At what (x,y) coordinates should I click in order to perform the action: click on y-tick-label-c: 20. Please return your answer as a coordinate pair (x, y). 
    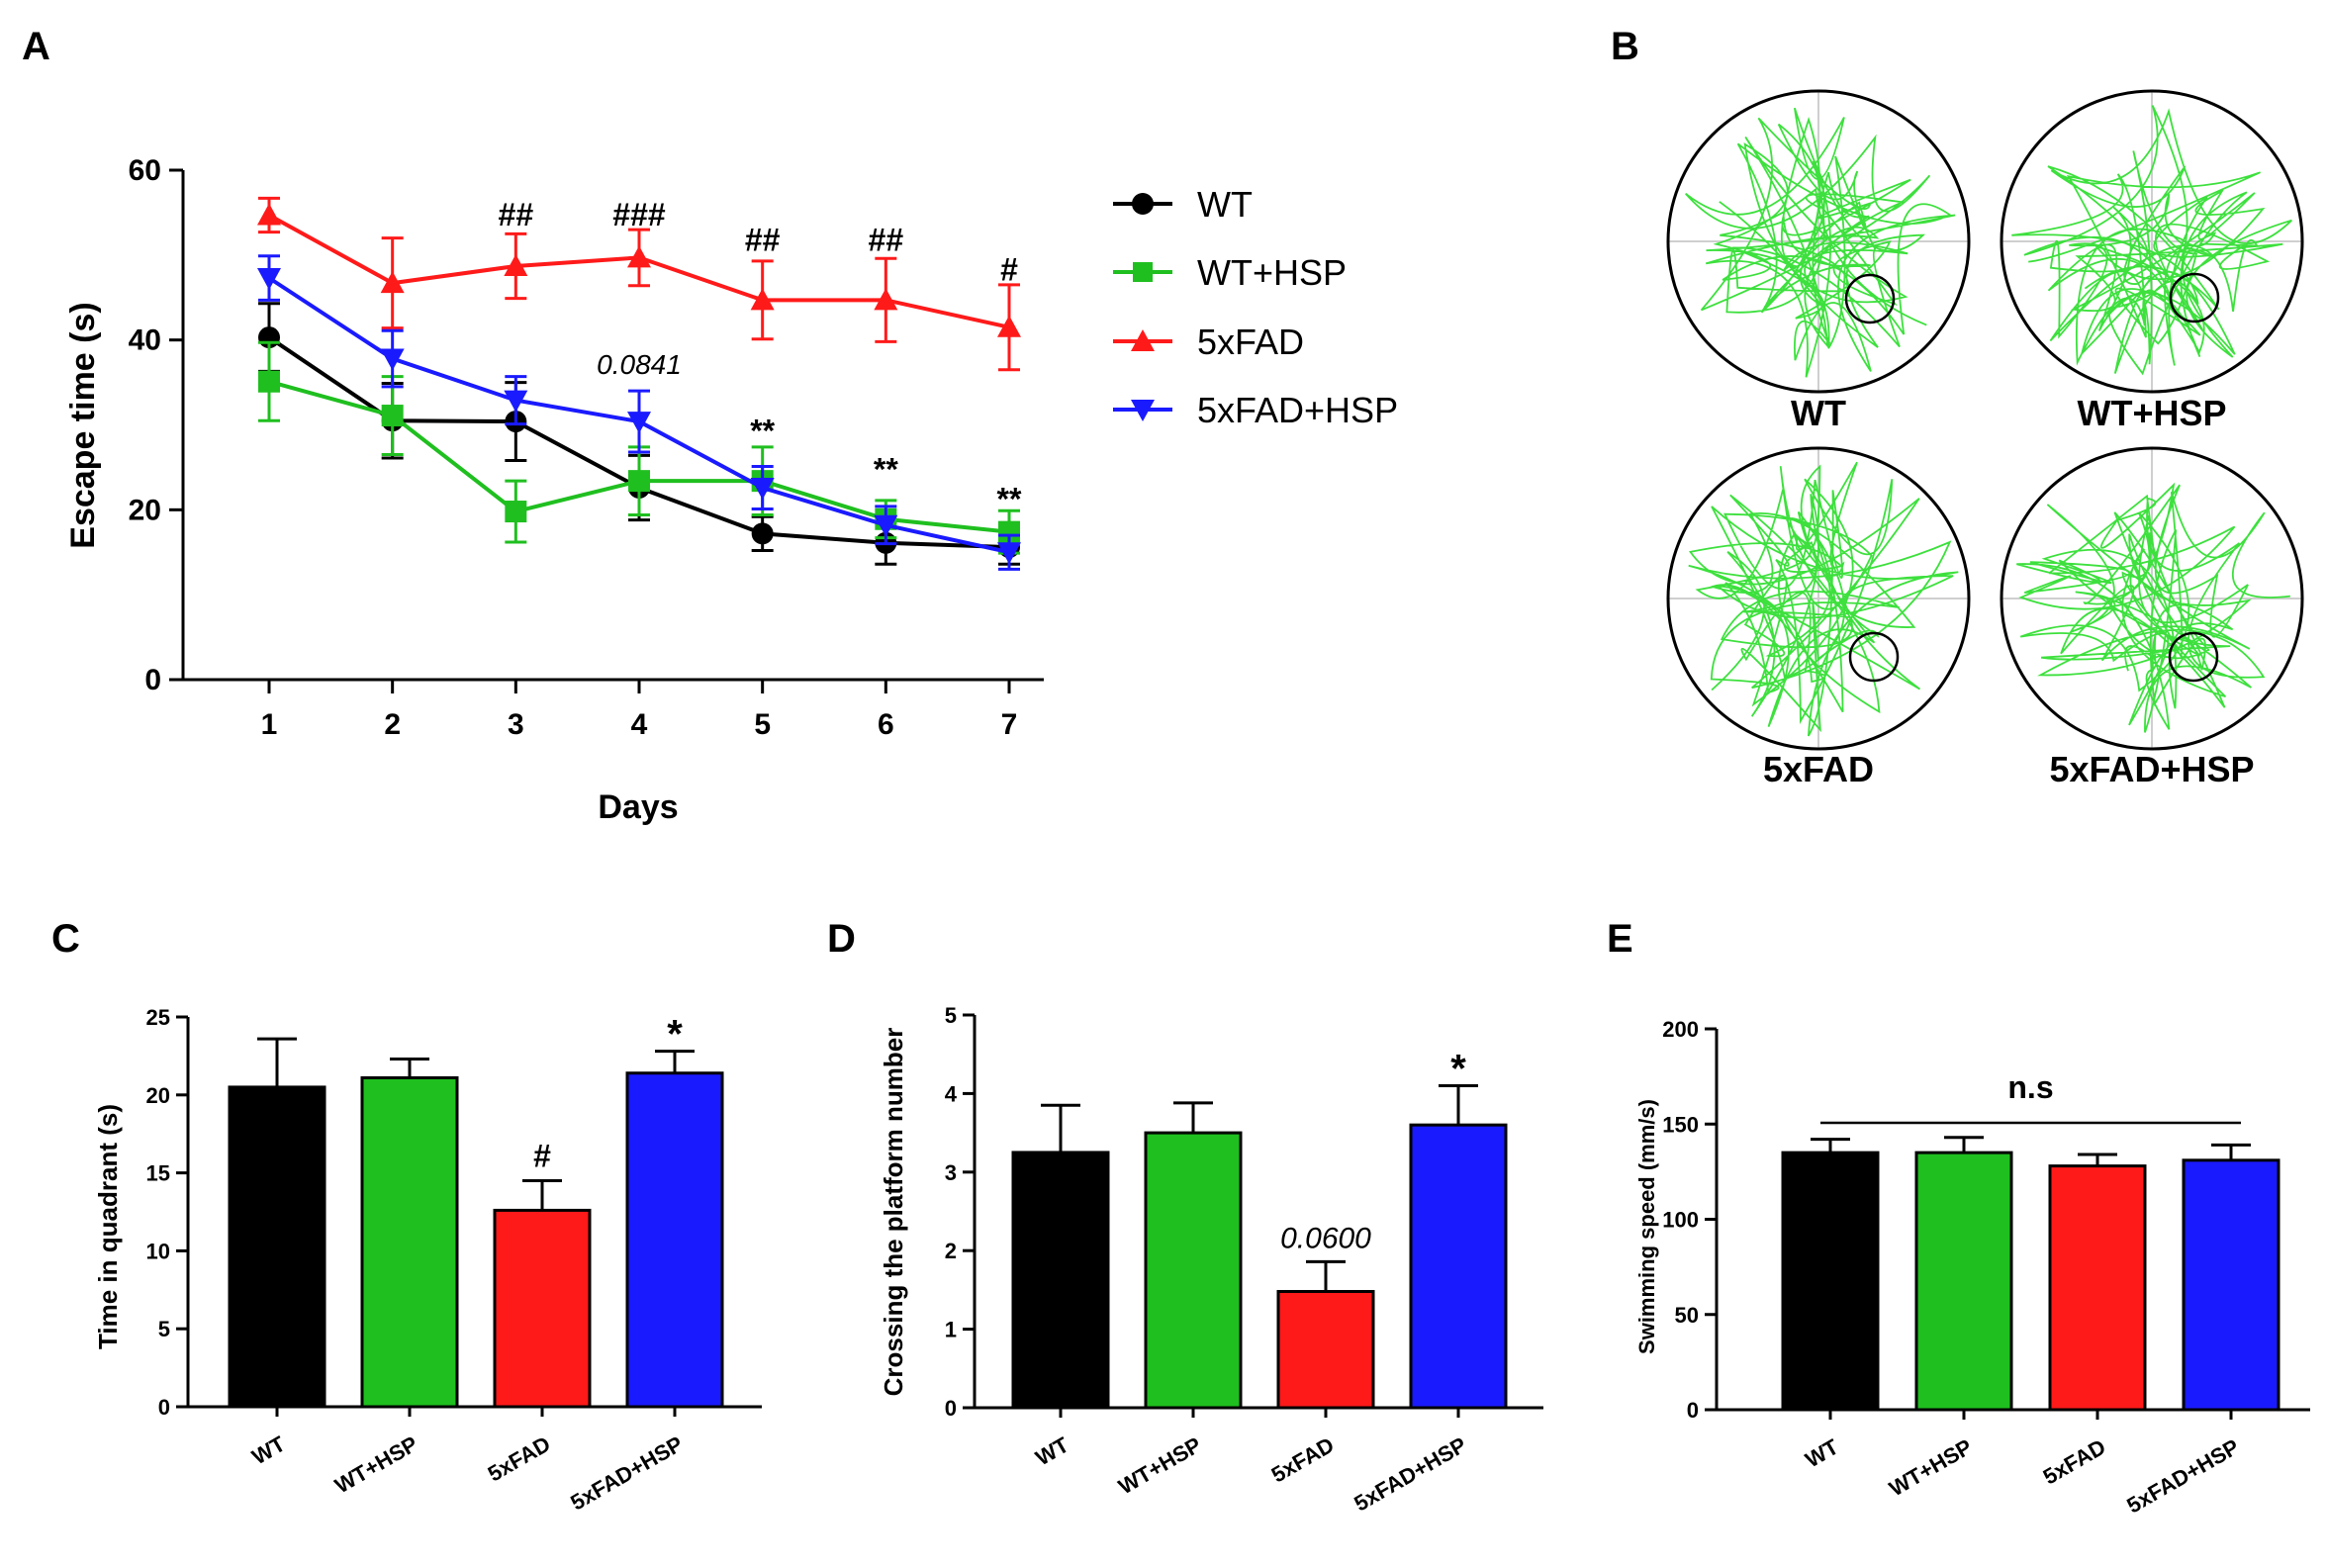
    Looking at the image, I should click on (158, 1095).